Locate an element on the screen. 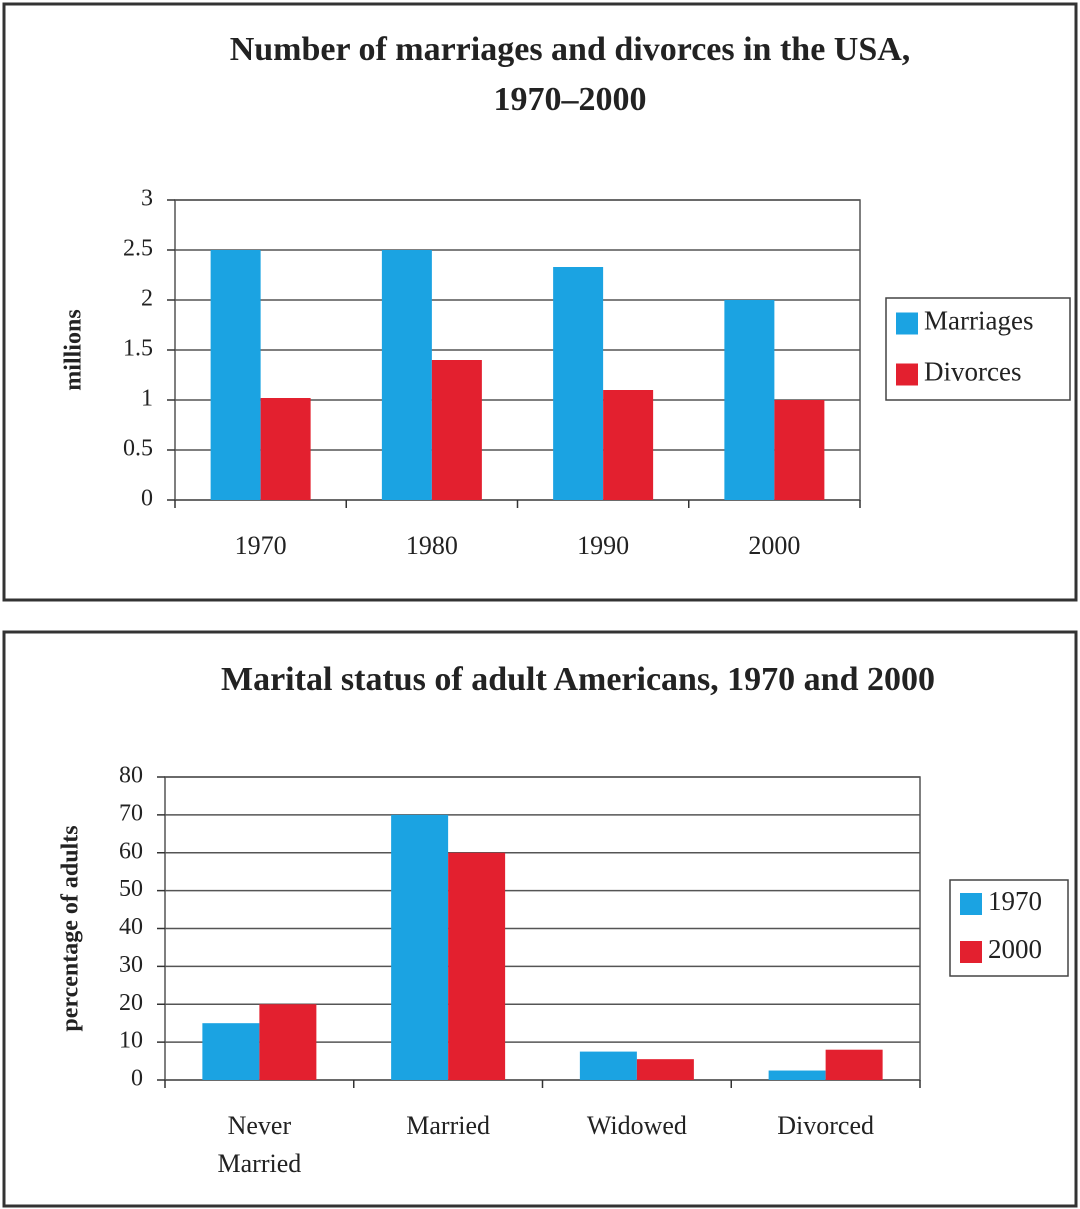 The height and width of the screenshot is (1209, 1080). x-tick-label: 1970 is located at coordinates (261, 545).